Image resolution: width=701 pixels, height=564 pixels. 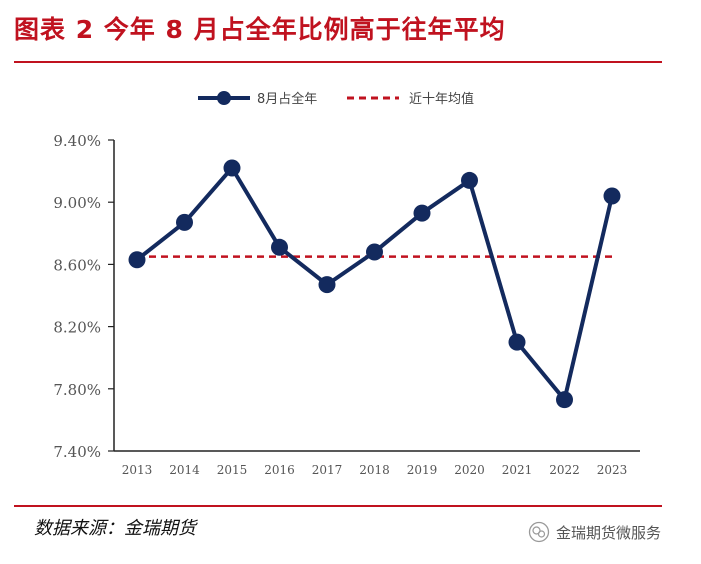 I want to click on legend-label-series-1: 8月占全年, so click(x=287, y=99).